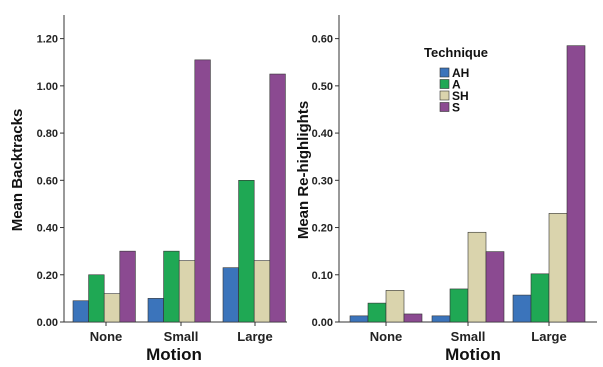 The height and width of the screenshot is (367, 603). I want to click on legend-label-a: A, so click(456, 85).